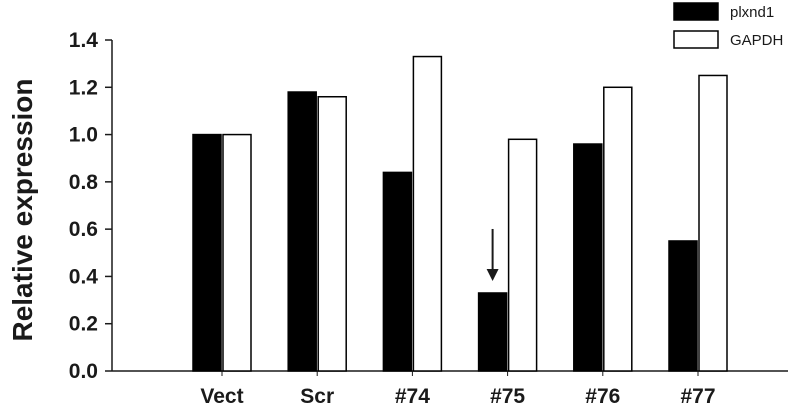 The height and width of the screenshot is (416, 800). Describe the element at coordinates (221, 396) in the screenshot. I see `x-tick-label: Vect` at that location.